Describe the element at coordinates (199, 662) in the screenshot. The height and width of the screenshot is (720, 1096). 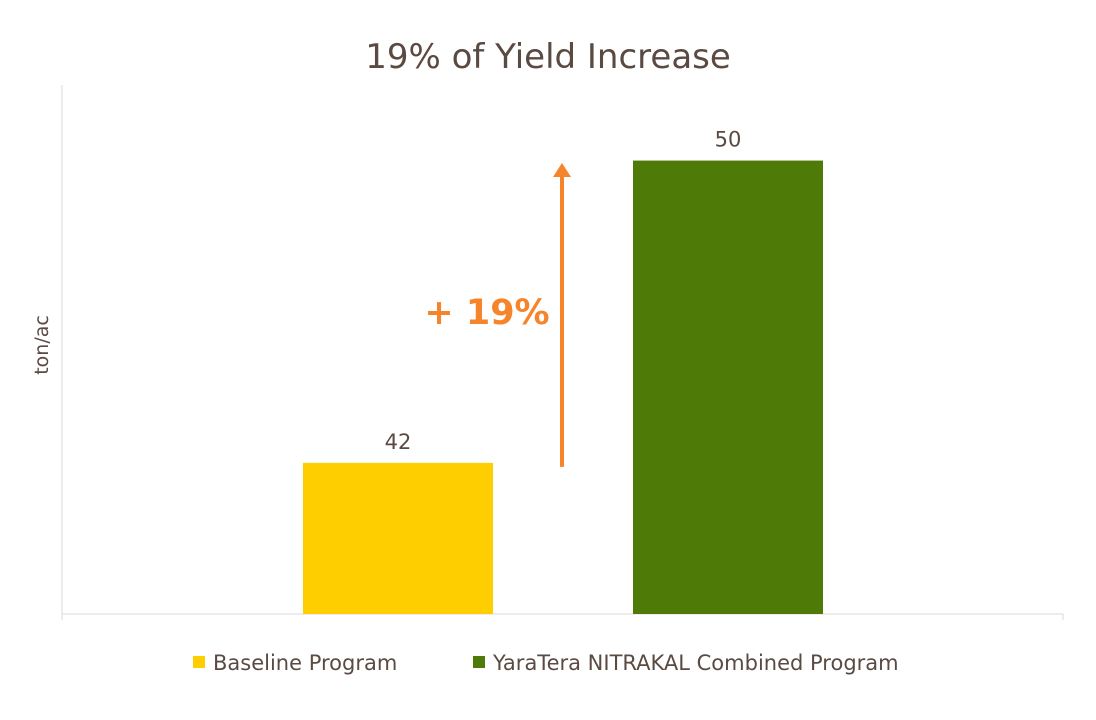
I see `legend-swatch-baseline` at that location.